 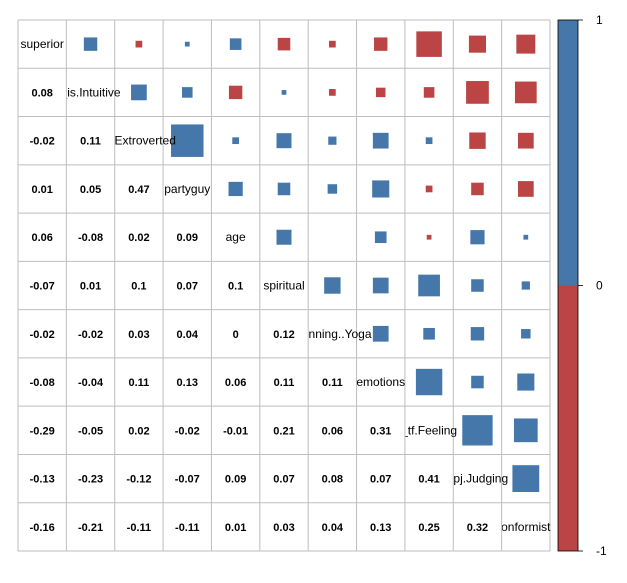 I want to click on correlation-value: 0.04, so click(x=188, y=335).